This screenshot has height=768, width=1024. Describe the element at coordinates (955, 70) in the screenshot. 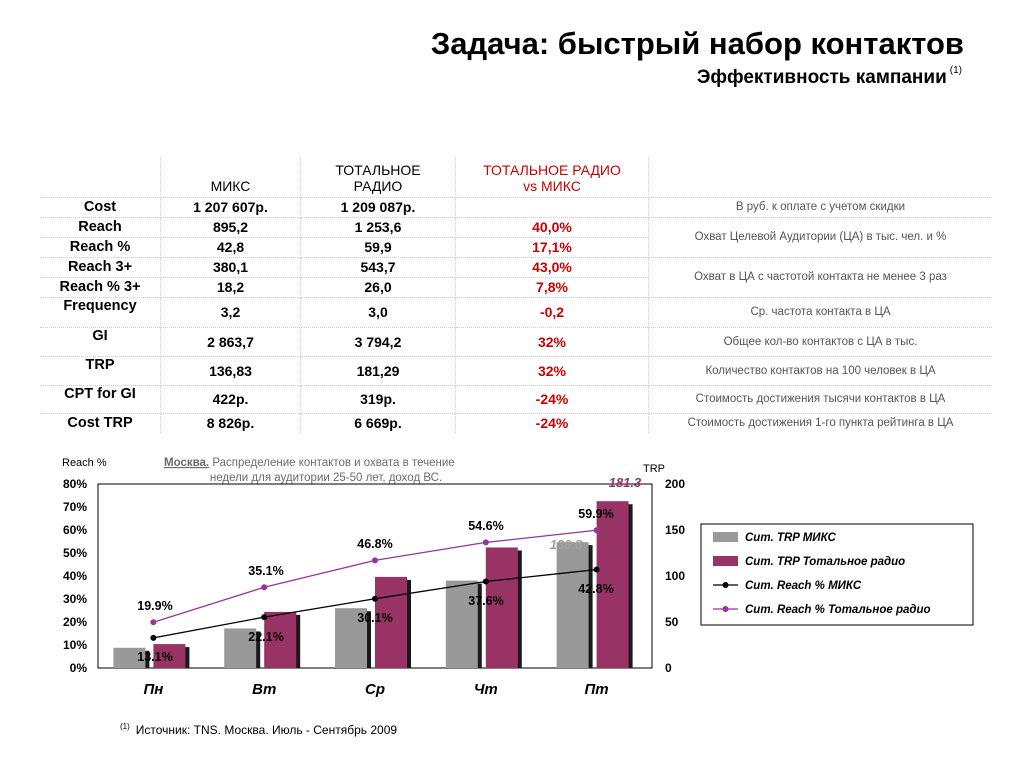

I see `subtitle-footnote-ref: (1)` at that location.